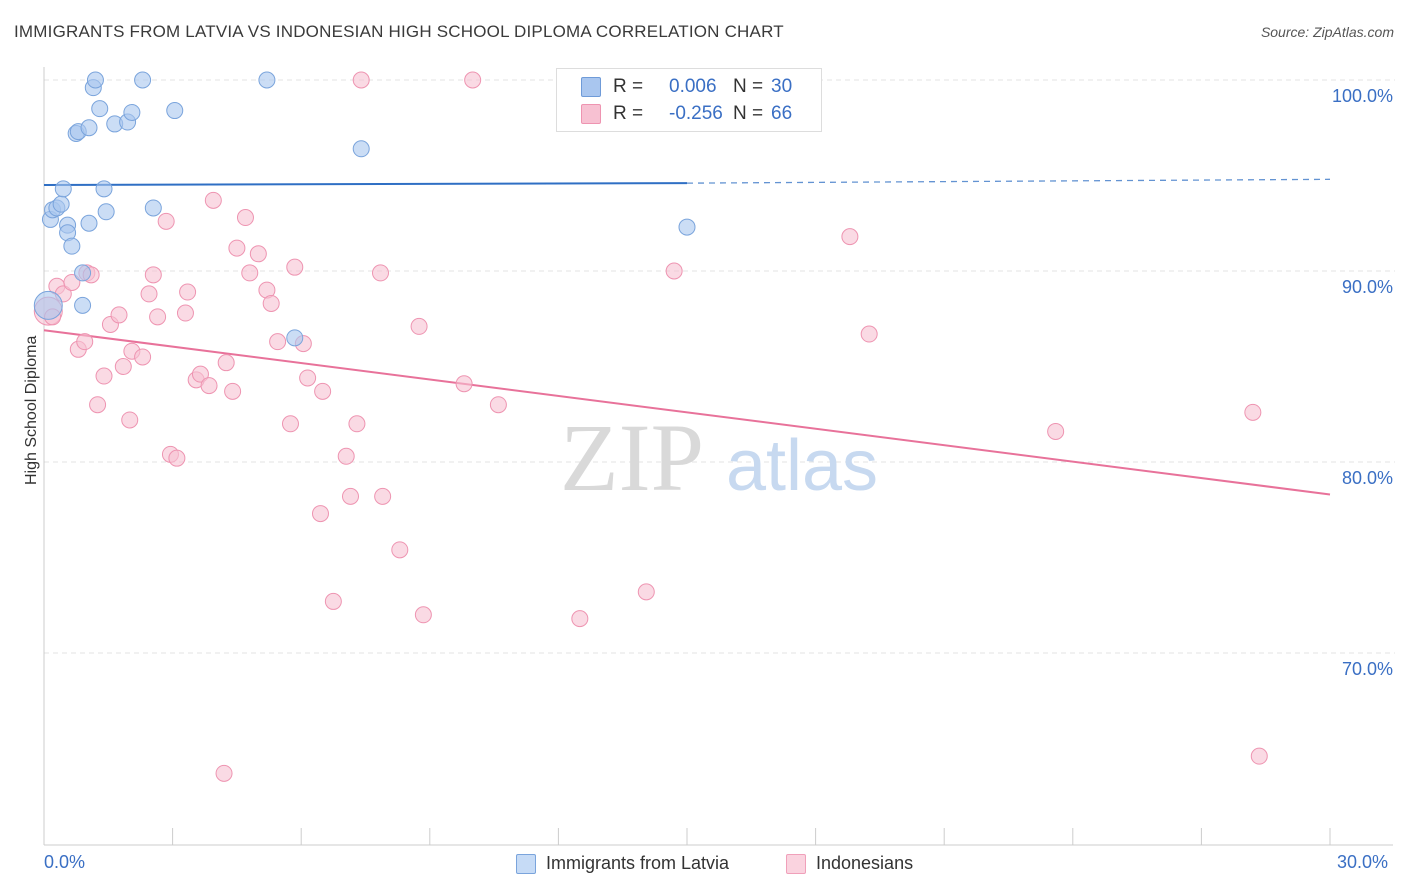 The height and width of the screenshot is (892, 1406). What do you see at coordinates (802, 466) in the screenshot?
I see `watermark-atlas: atlas` at bounding box center [802, 466].